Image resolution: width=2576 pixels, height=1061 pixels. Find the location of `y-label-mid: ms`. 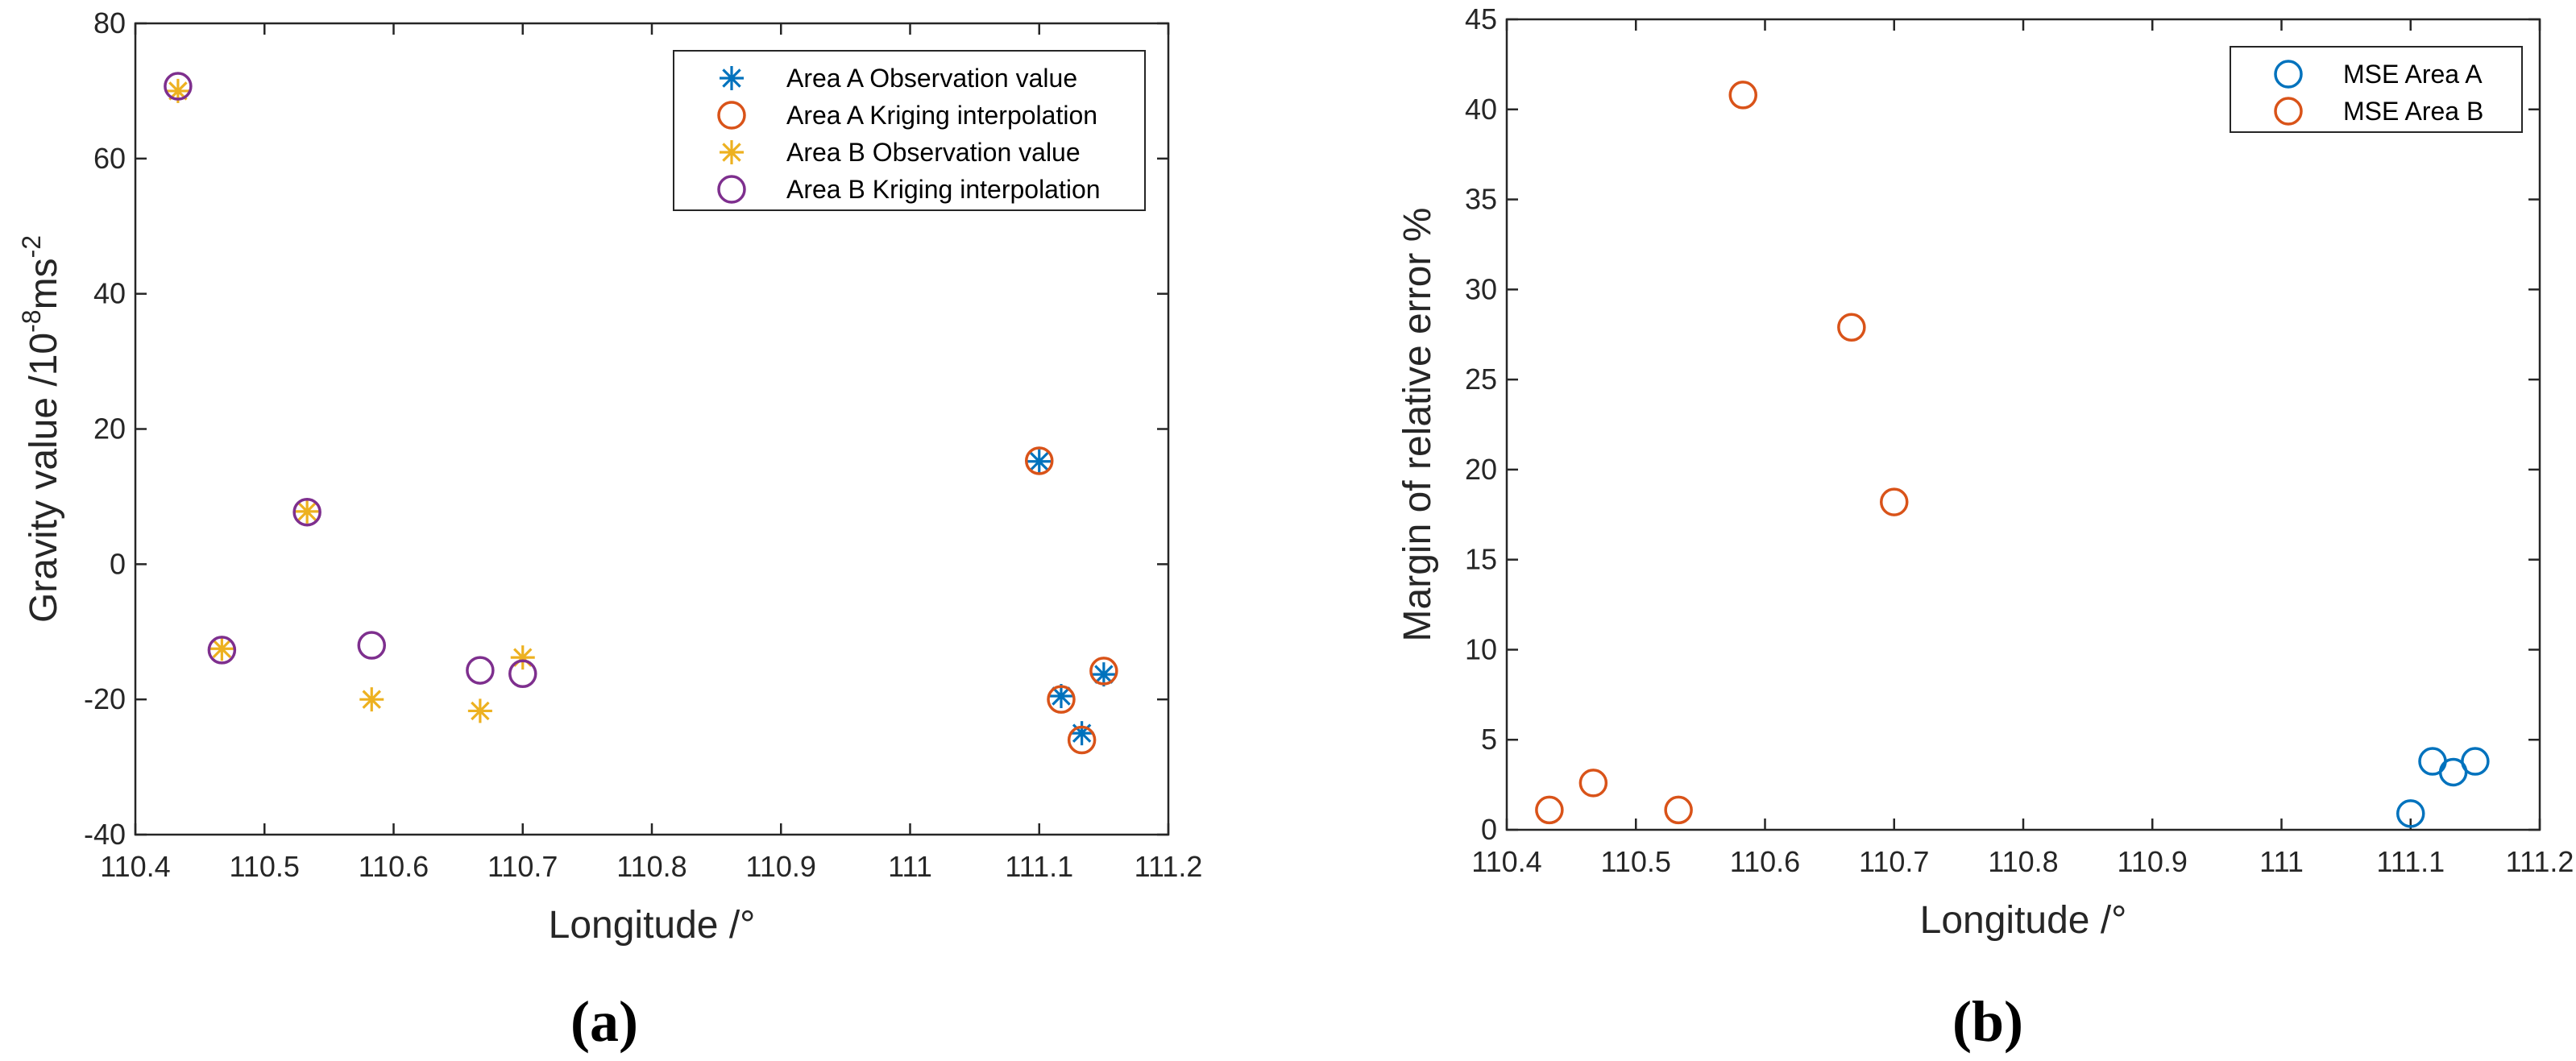

y-label-mid: ms is located at coordinates (44, 283).